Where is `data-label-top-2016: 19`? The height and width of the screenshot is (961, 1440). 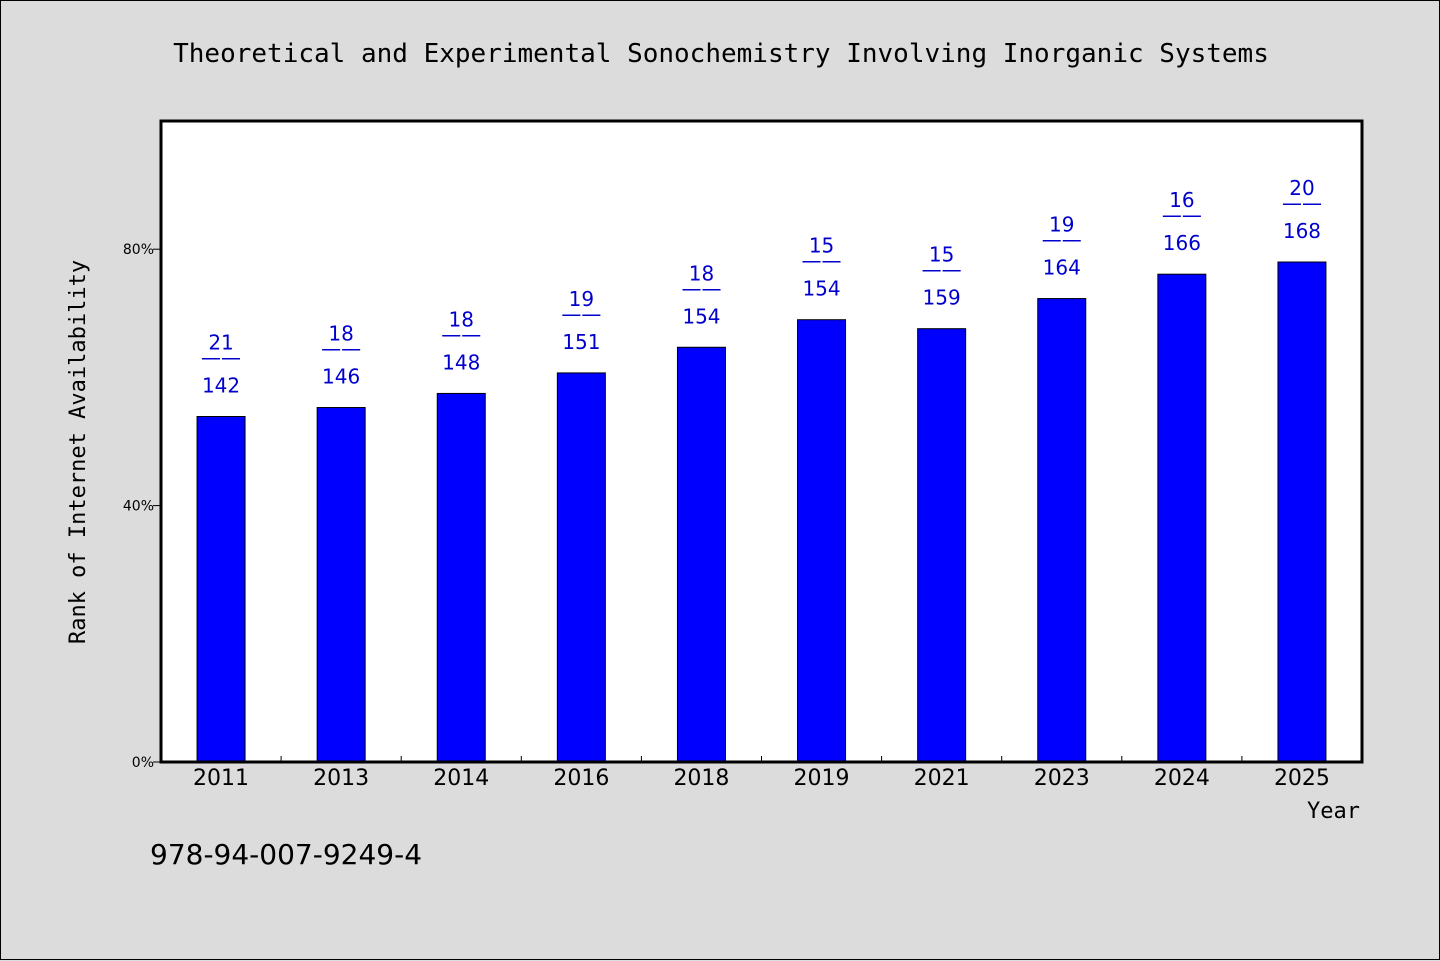
data-label-top-2016: 19 is located at coordinates (581, 299).